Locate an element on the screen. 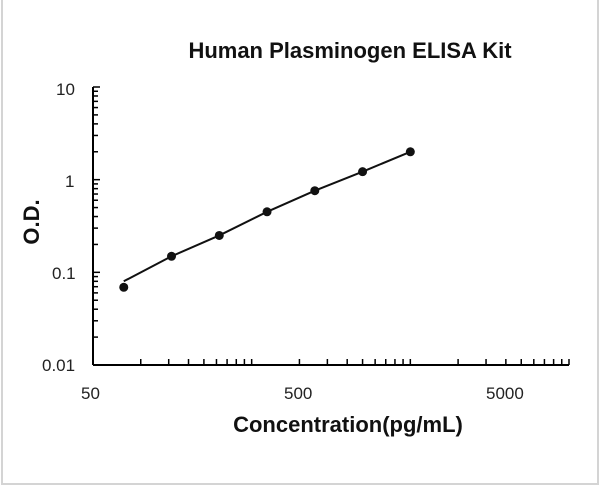 Image resolution: width=600 pixels, height=486 pixels. y-tick-label: 1 is located at coordinates (70, 181).